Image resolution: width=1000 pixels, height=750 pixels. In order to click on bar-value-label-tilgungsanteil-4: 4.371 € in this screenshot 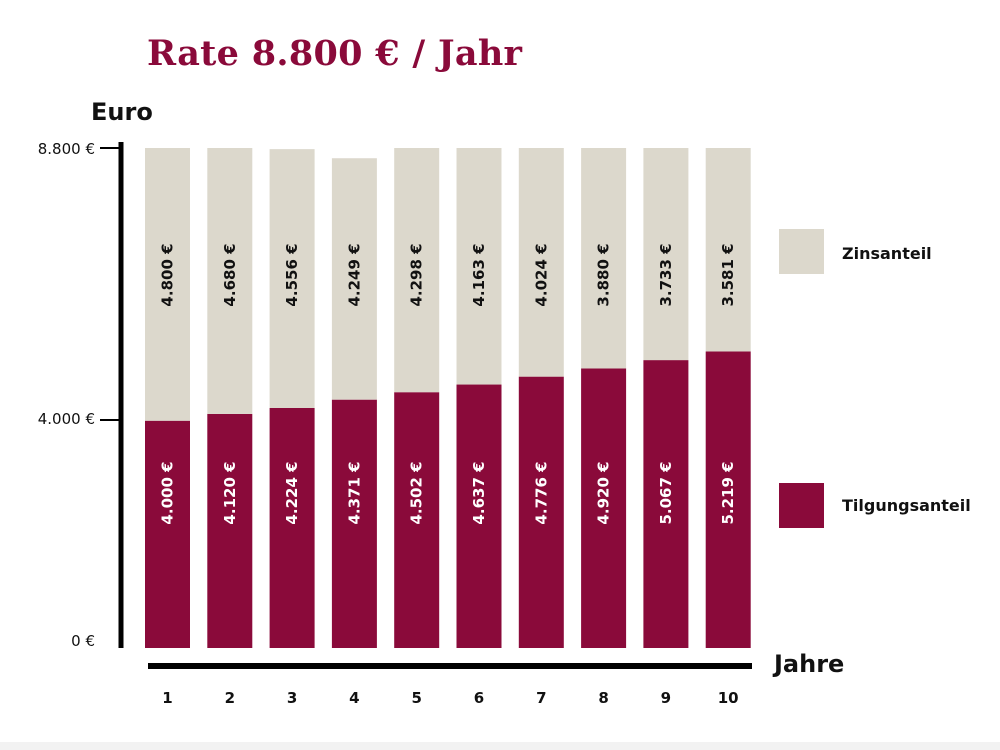, I will do `click(354, 492)`.